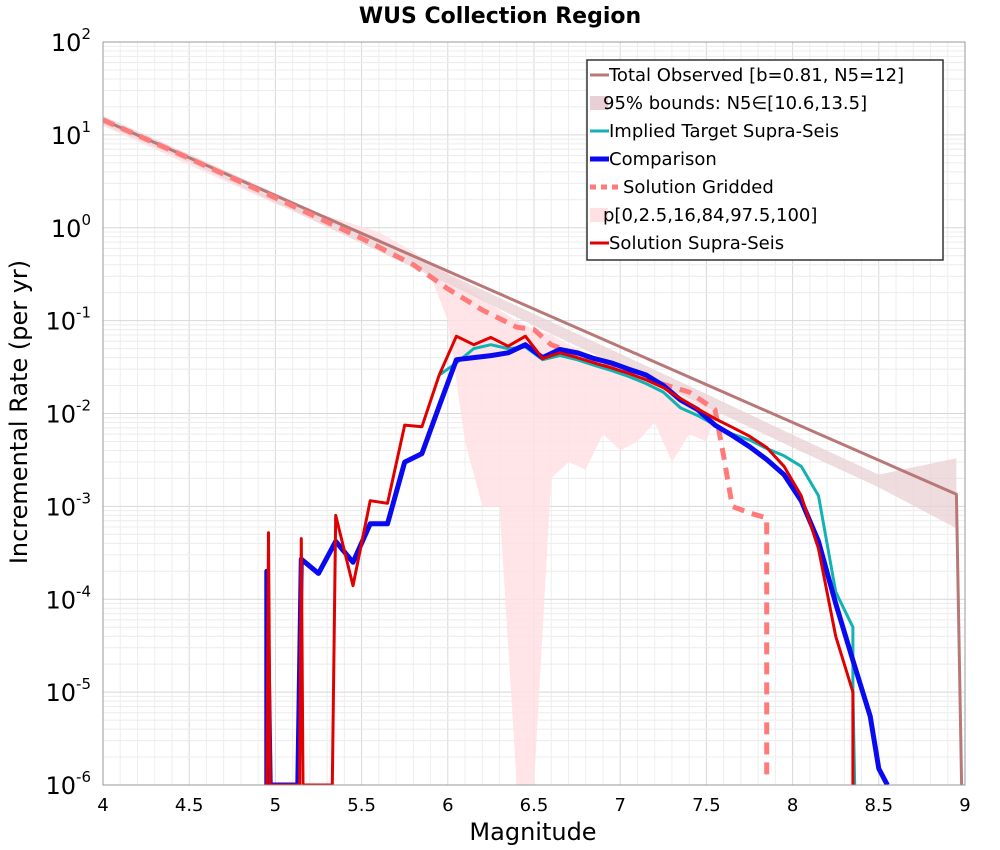 The width and height of the screenshot is (1000, 850). What do you see at coordinates (532, 832) in the screenshot?
I see `x-axis-label: Magnitude` at bounding box center [532, 832].